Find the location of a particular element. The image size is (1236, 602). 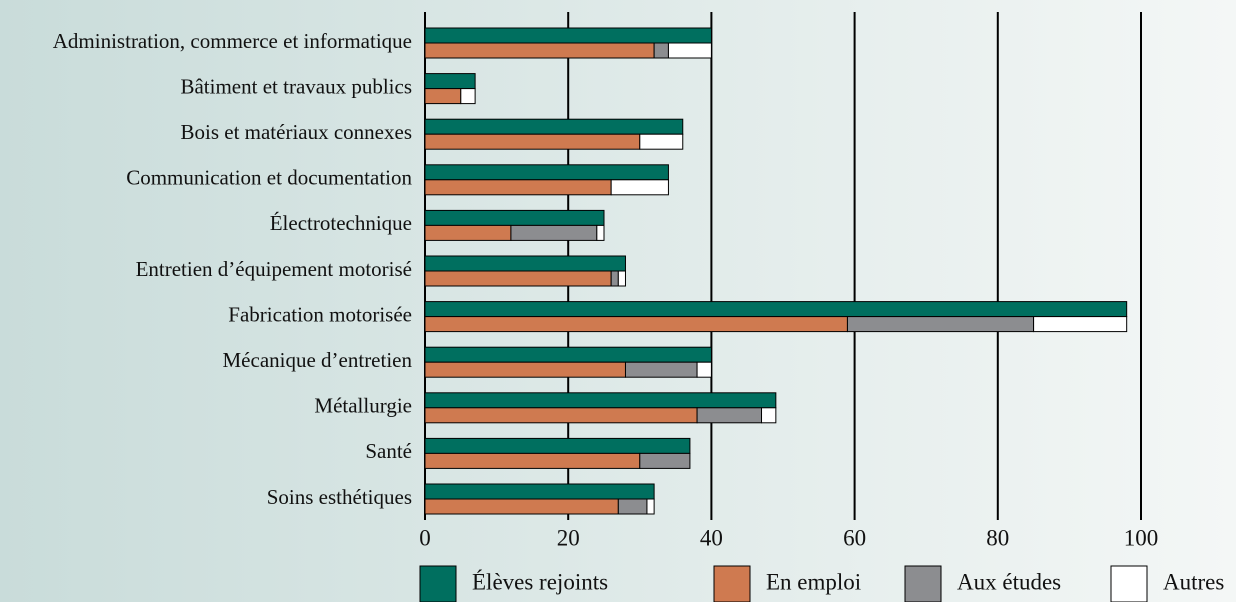

category-label: Métallurgie is located at coordinates (363, 406).